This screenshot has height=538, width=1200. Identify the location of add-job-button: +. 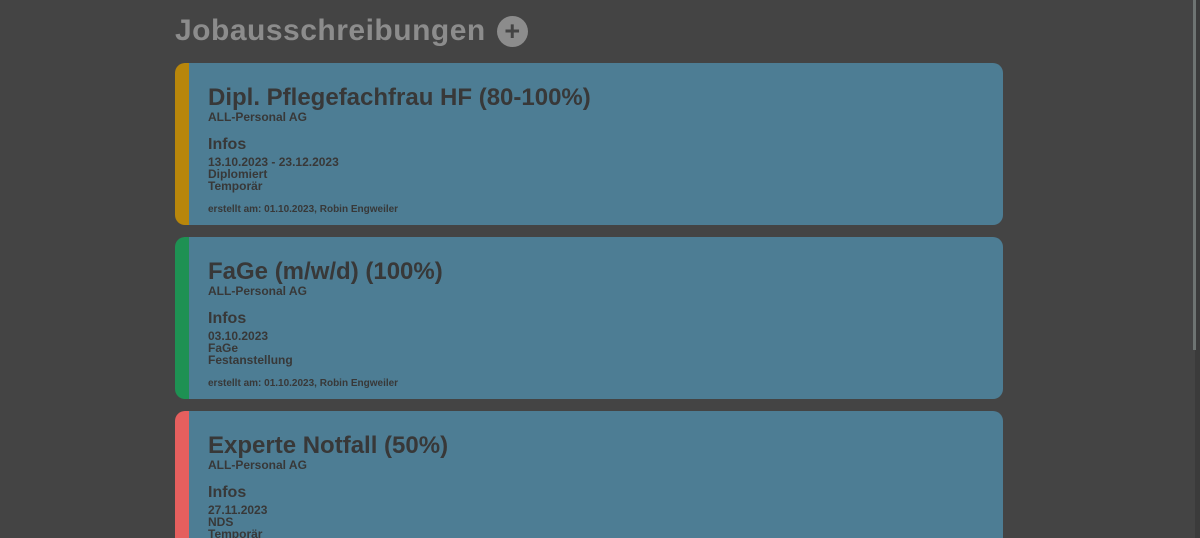
(512, 31).